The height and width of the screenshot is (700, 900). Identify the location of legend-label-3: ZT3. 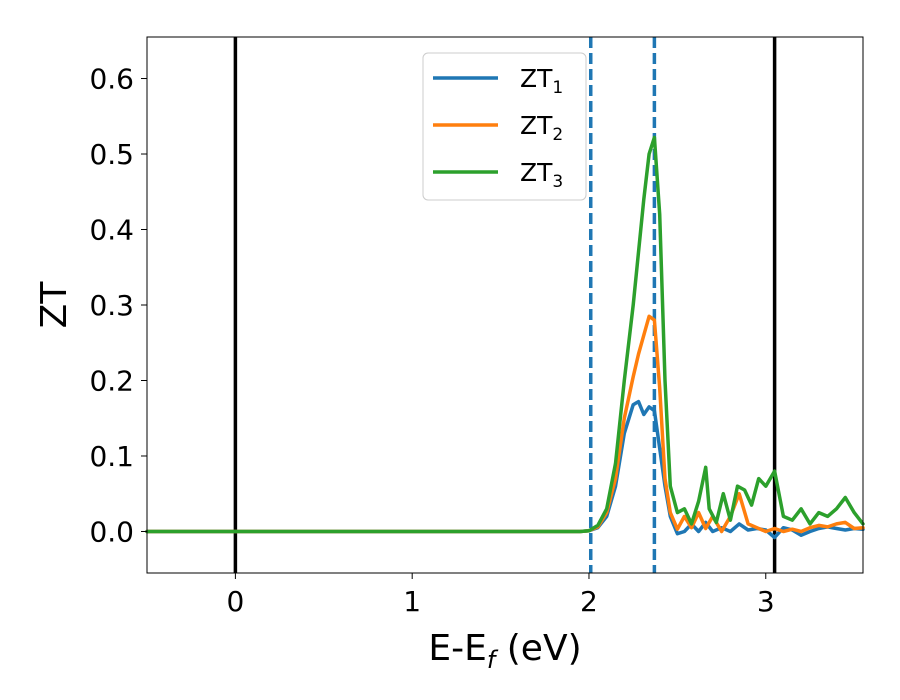
(541, 175).